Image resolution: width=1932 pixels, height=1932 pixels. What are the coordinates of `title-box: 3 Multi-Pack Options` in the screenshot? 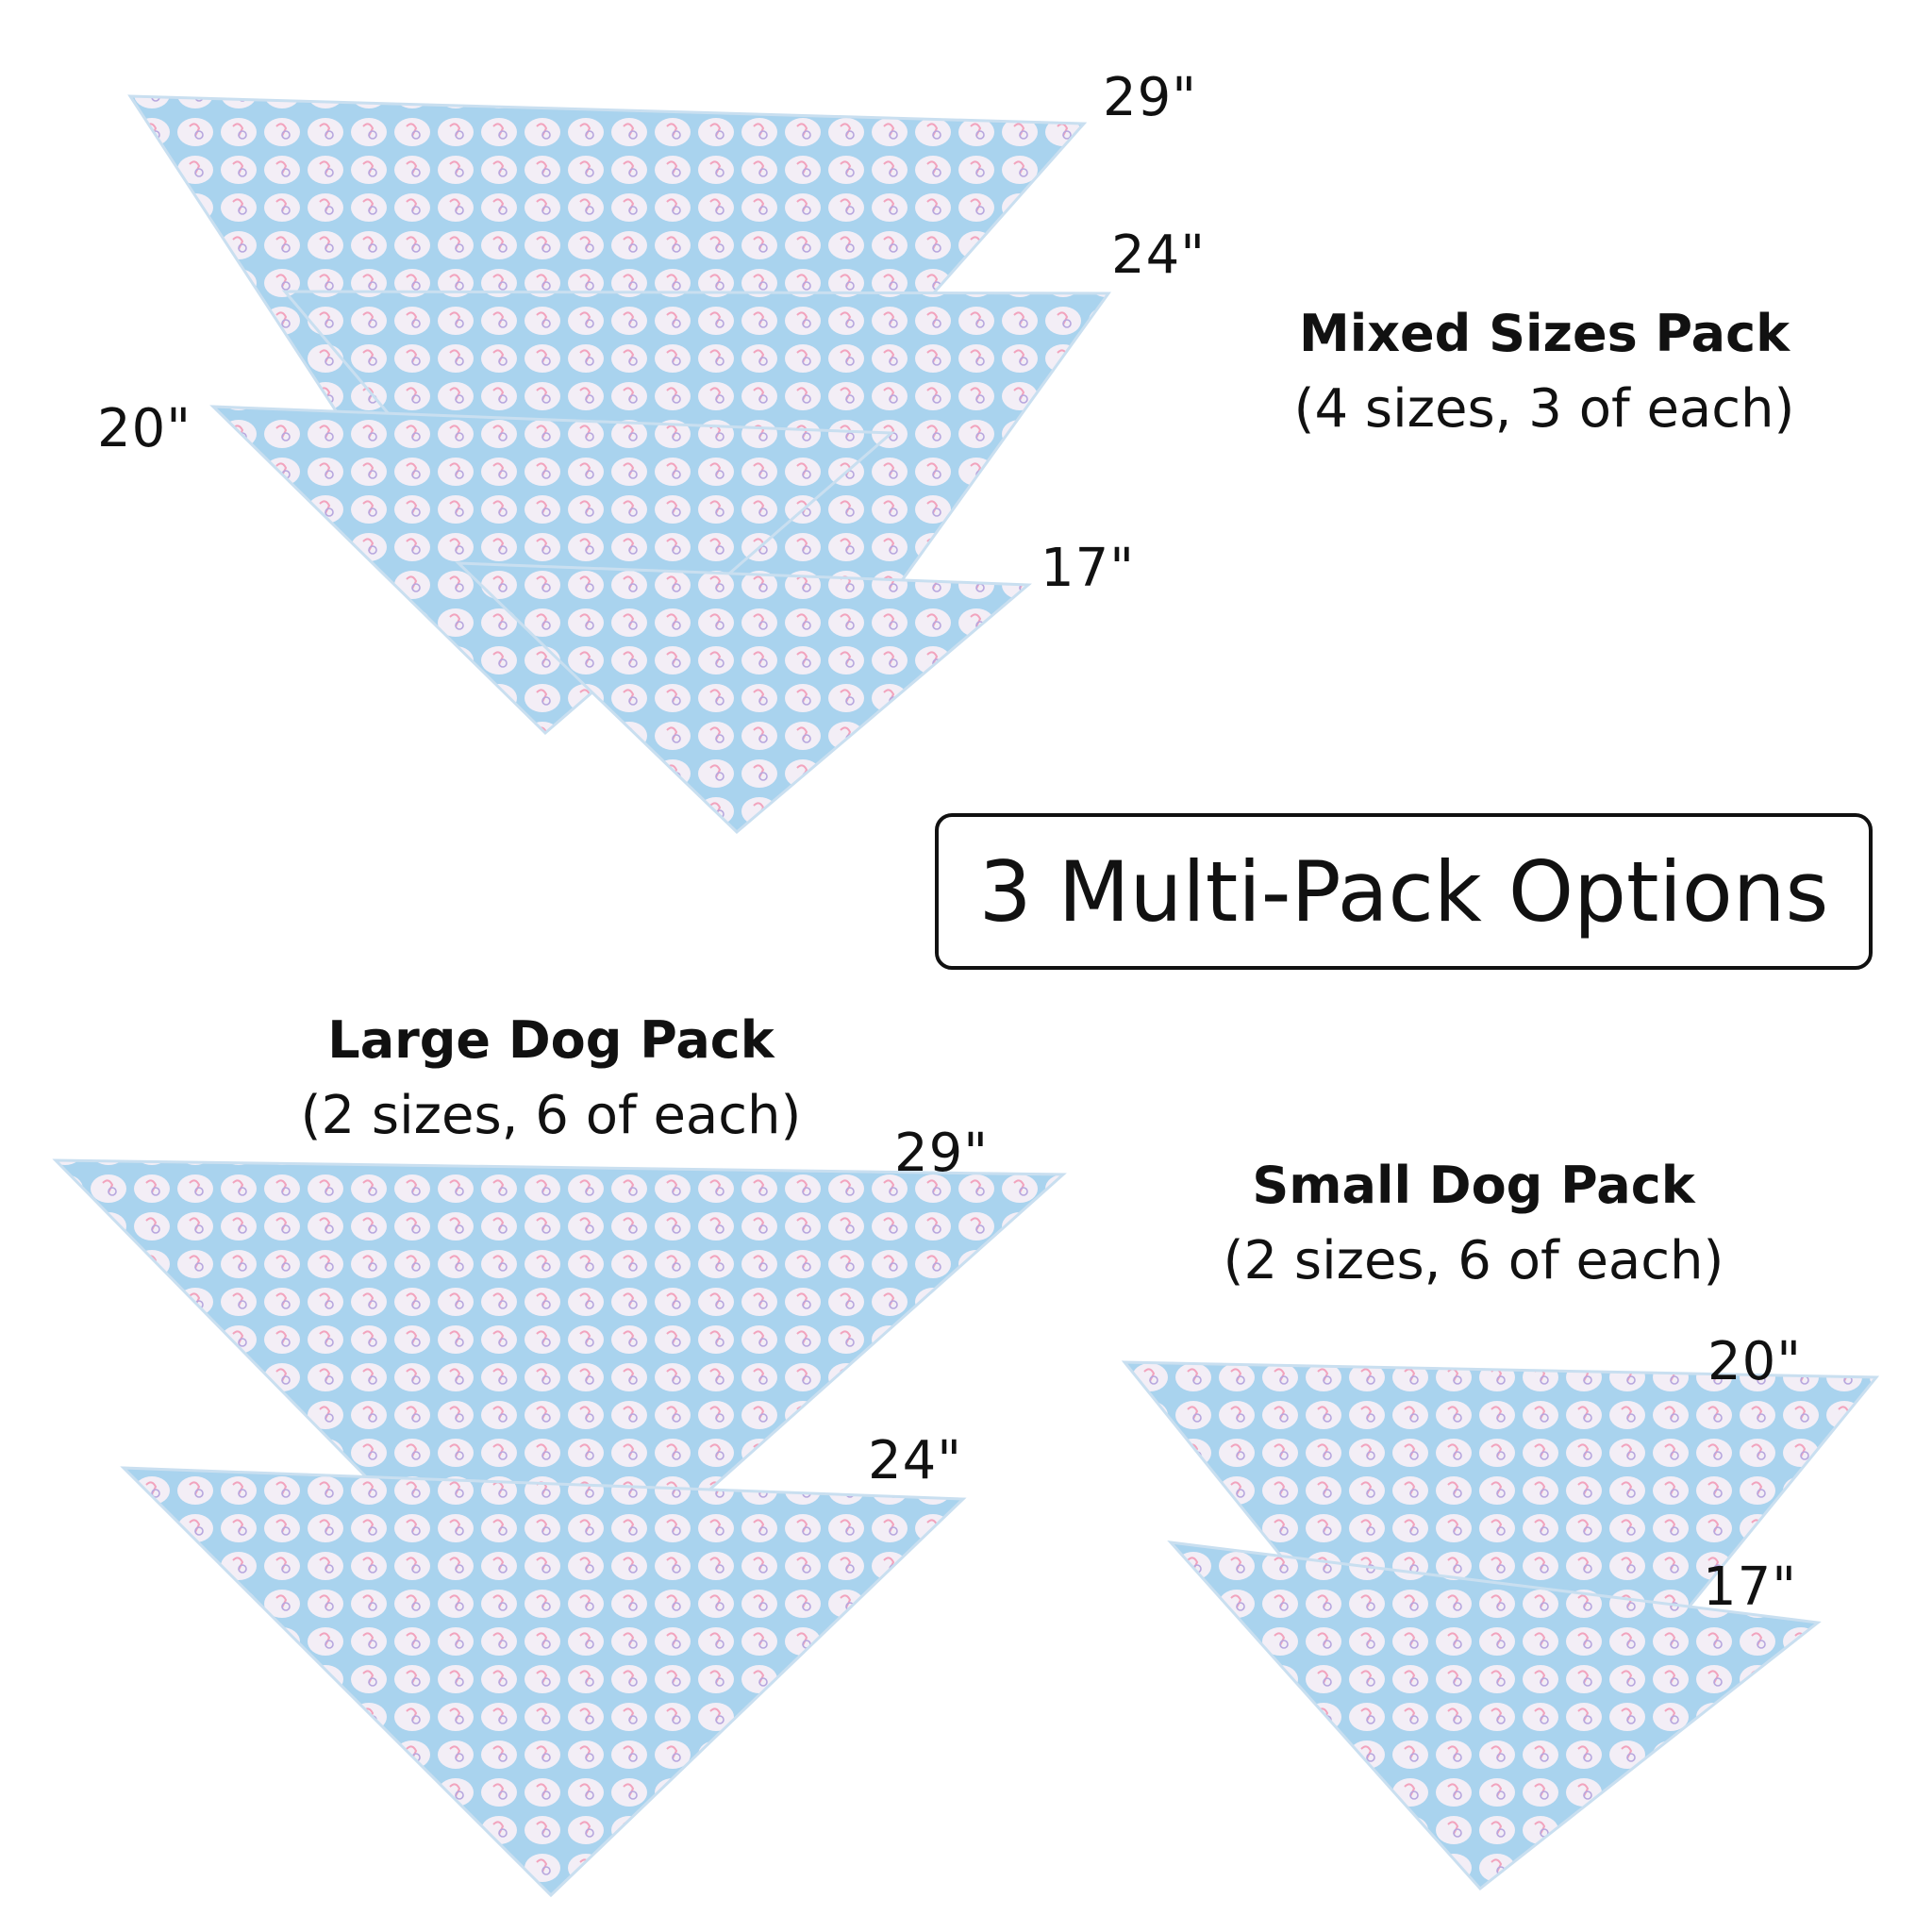 It's located at (1404, 892).